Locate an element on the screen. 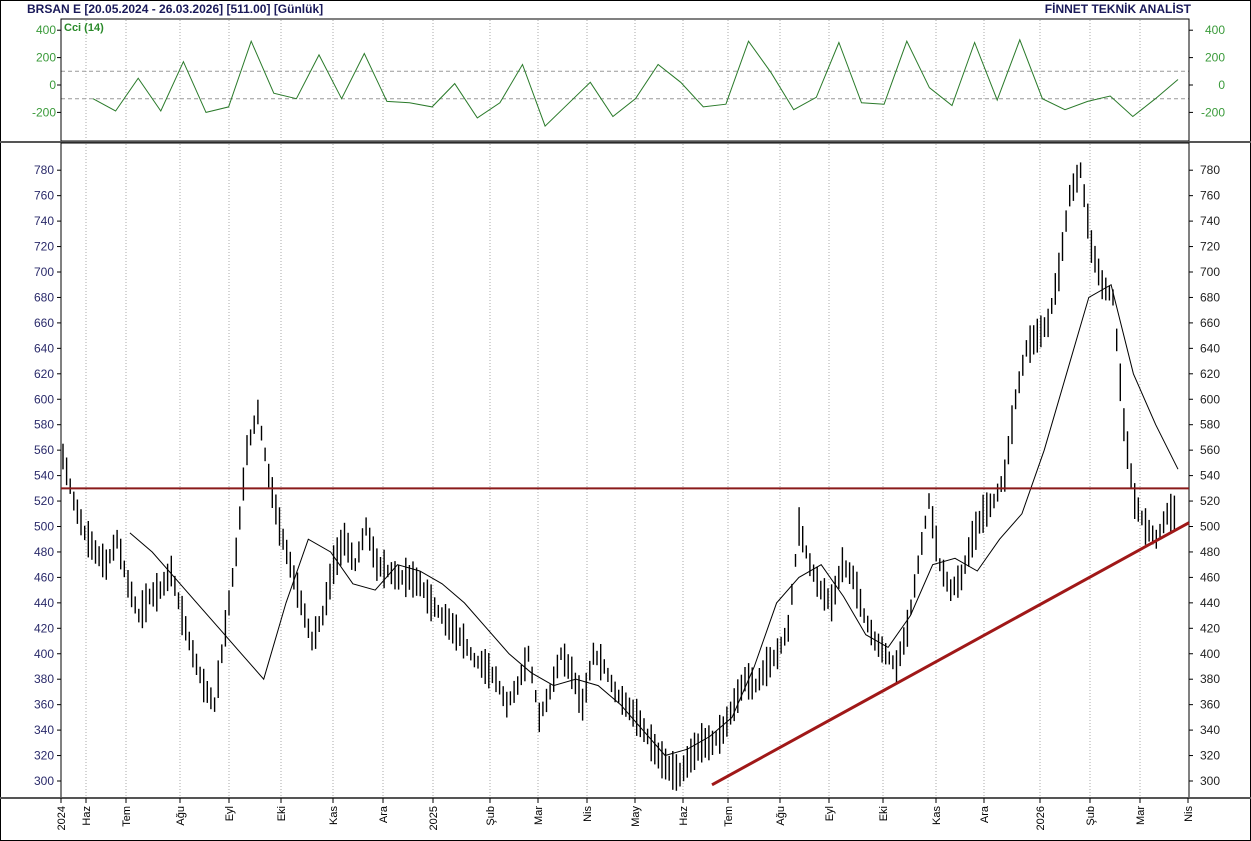 Image resolution: width=1251 pixels, height=841 pixels. vendor-title: FİNNET TEKNİK ANALİST is located at coordinates (1117, 9).